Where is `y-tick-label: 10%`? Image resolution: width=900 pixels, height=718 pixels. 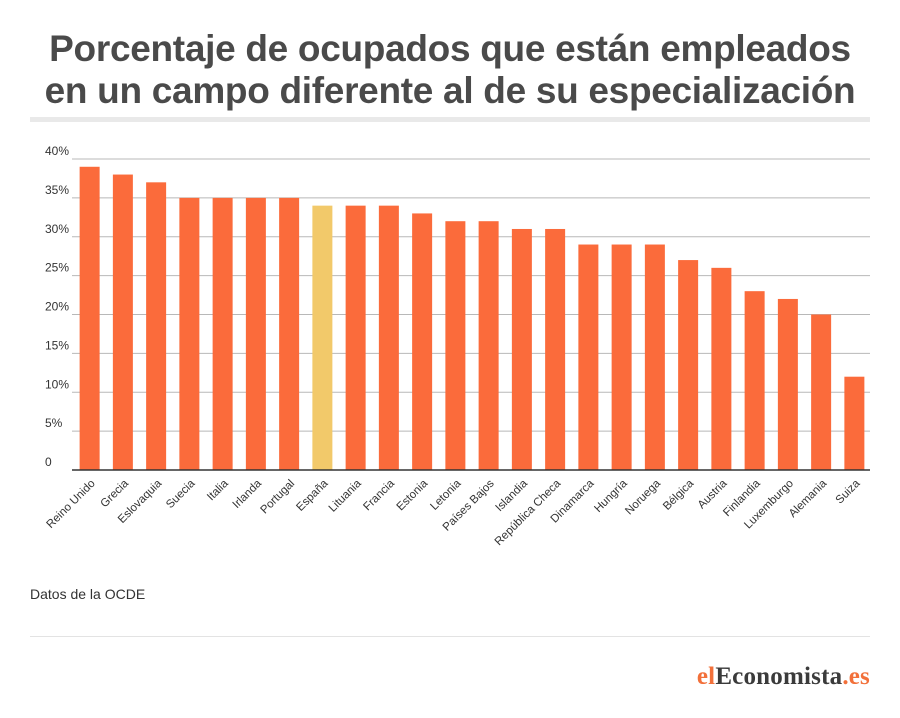 y-tick-label: 10% is located at coordinates (57, 384).